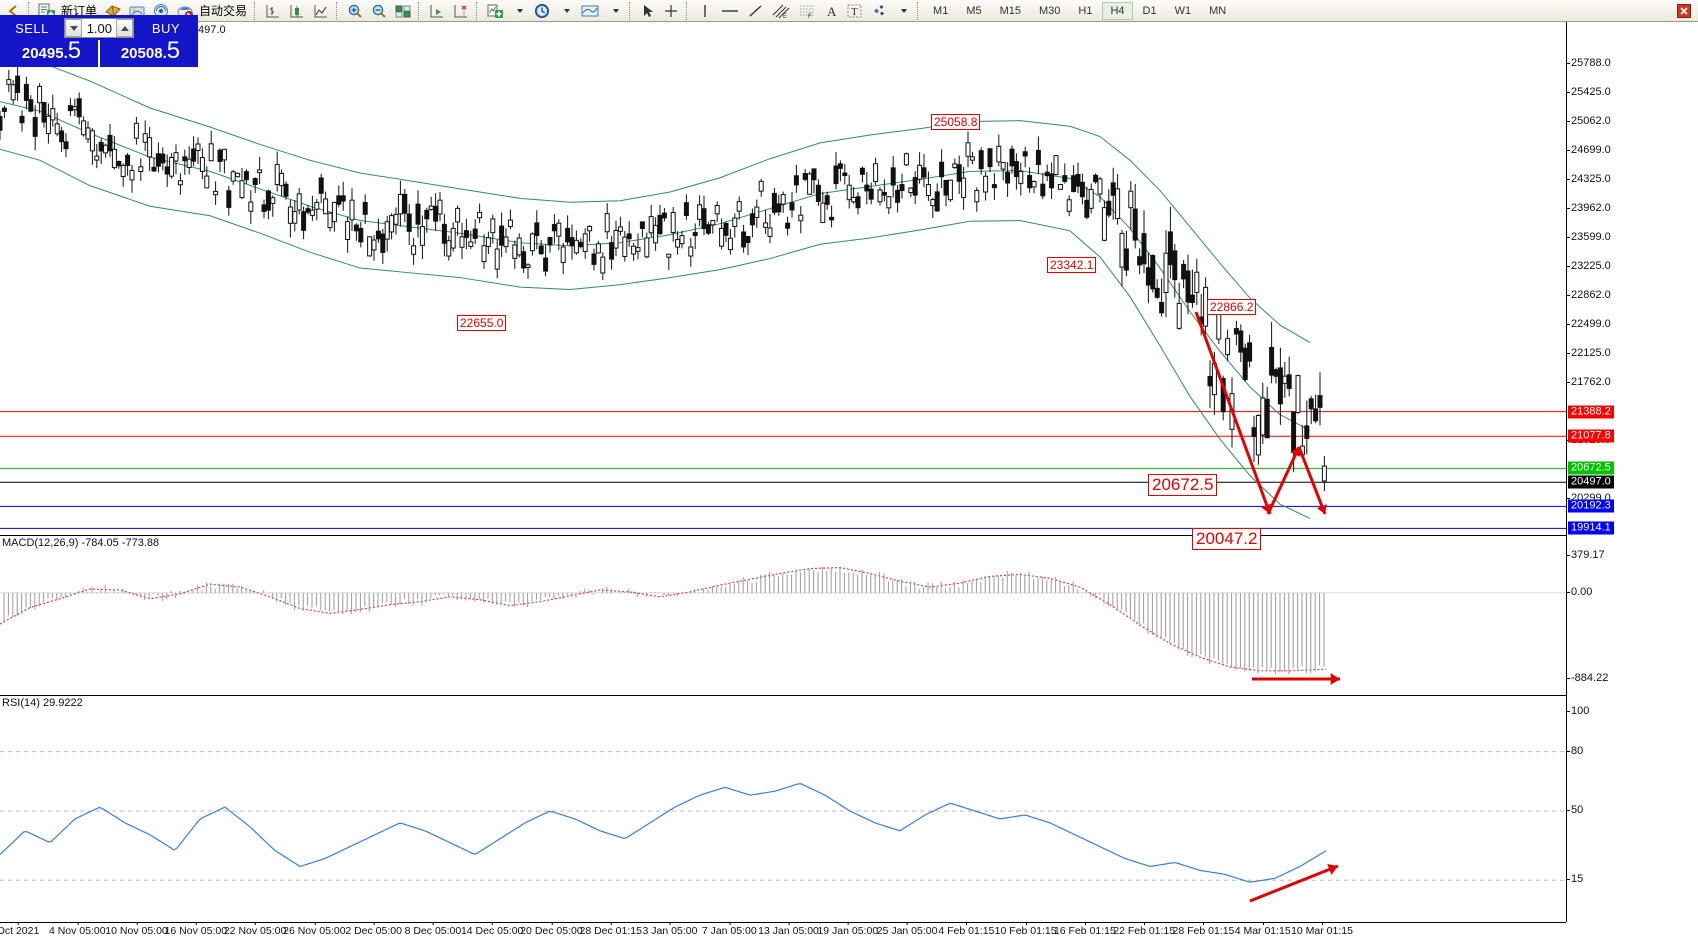 The height and width of the screenshot is (940, 1698). I want to click on volume-stepper: 1.00, so click(99, 28).